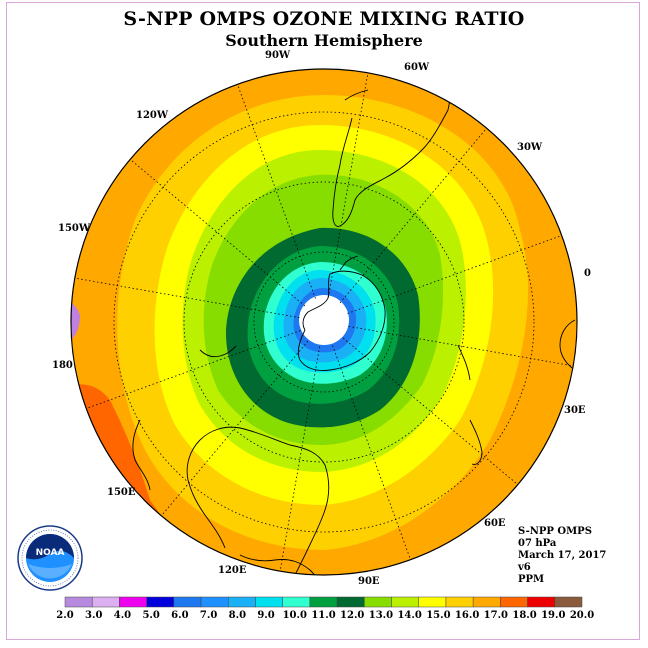  Describe the element at coordinates (121, 492) in the screenshot. I see `lon-label-150e: 150E` at that location.